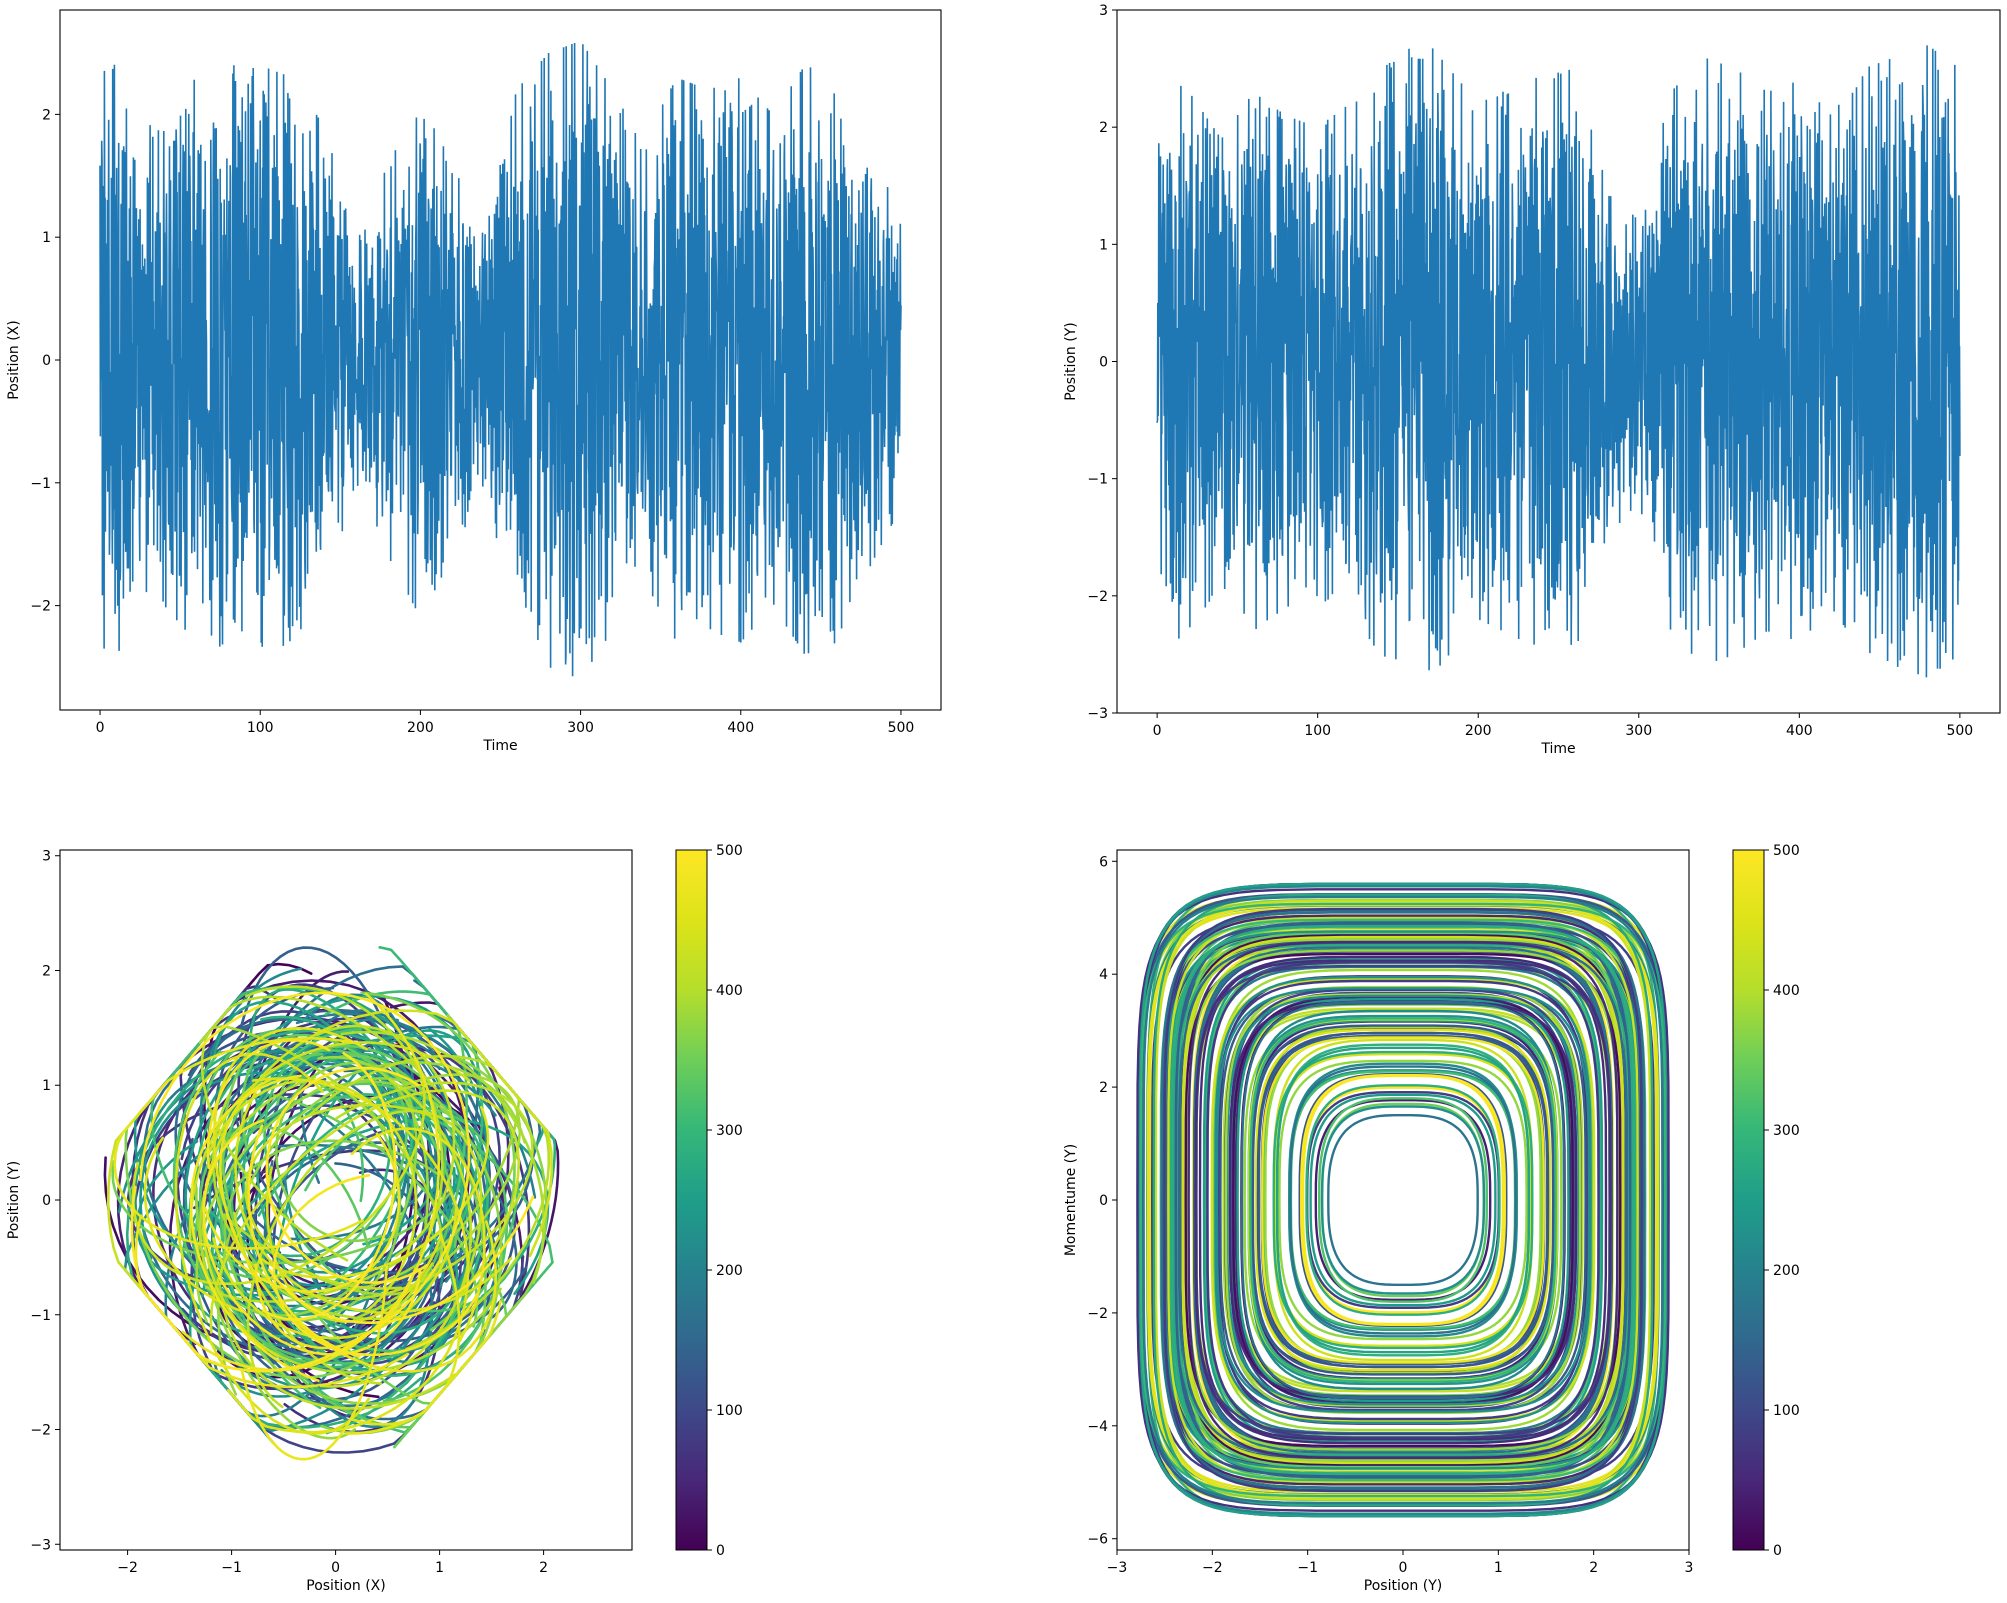  I want to click on x-axis-label: Position (X), so click(345, 1586).